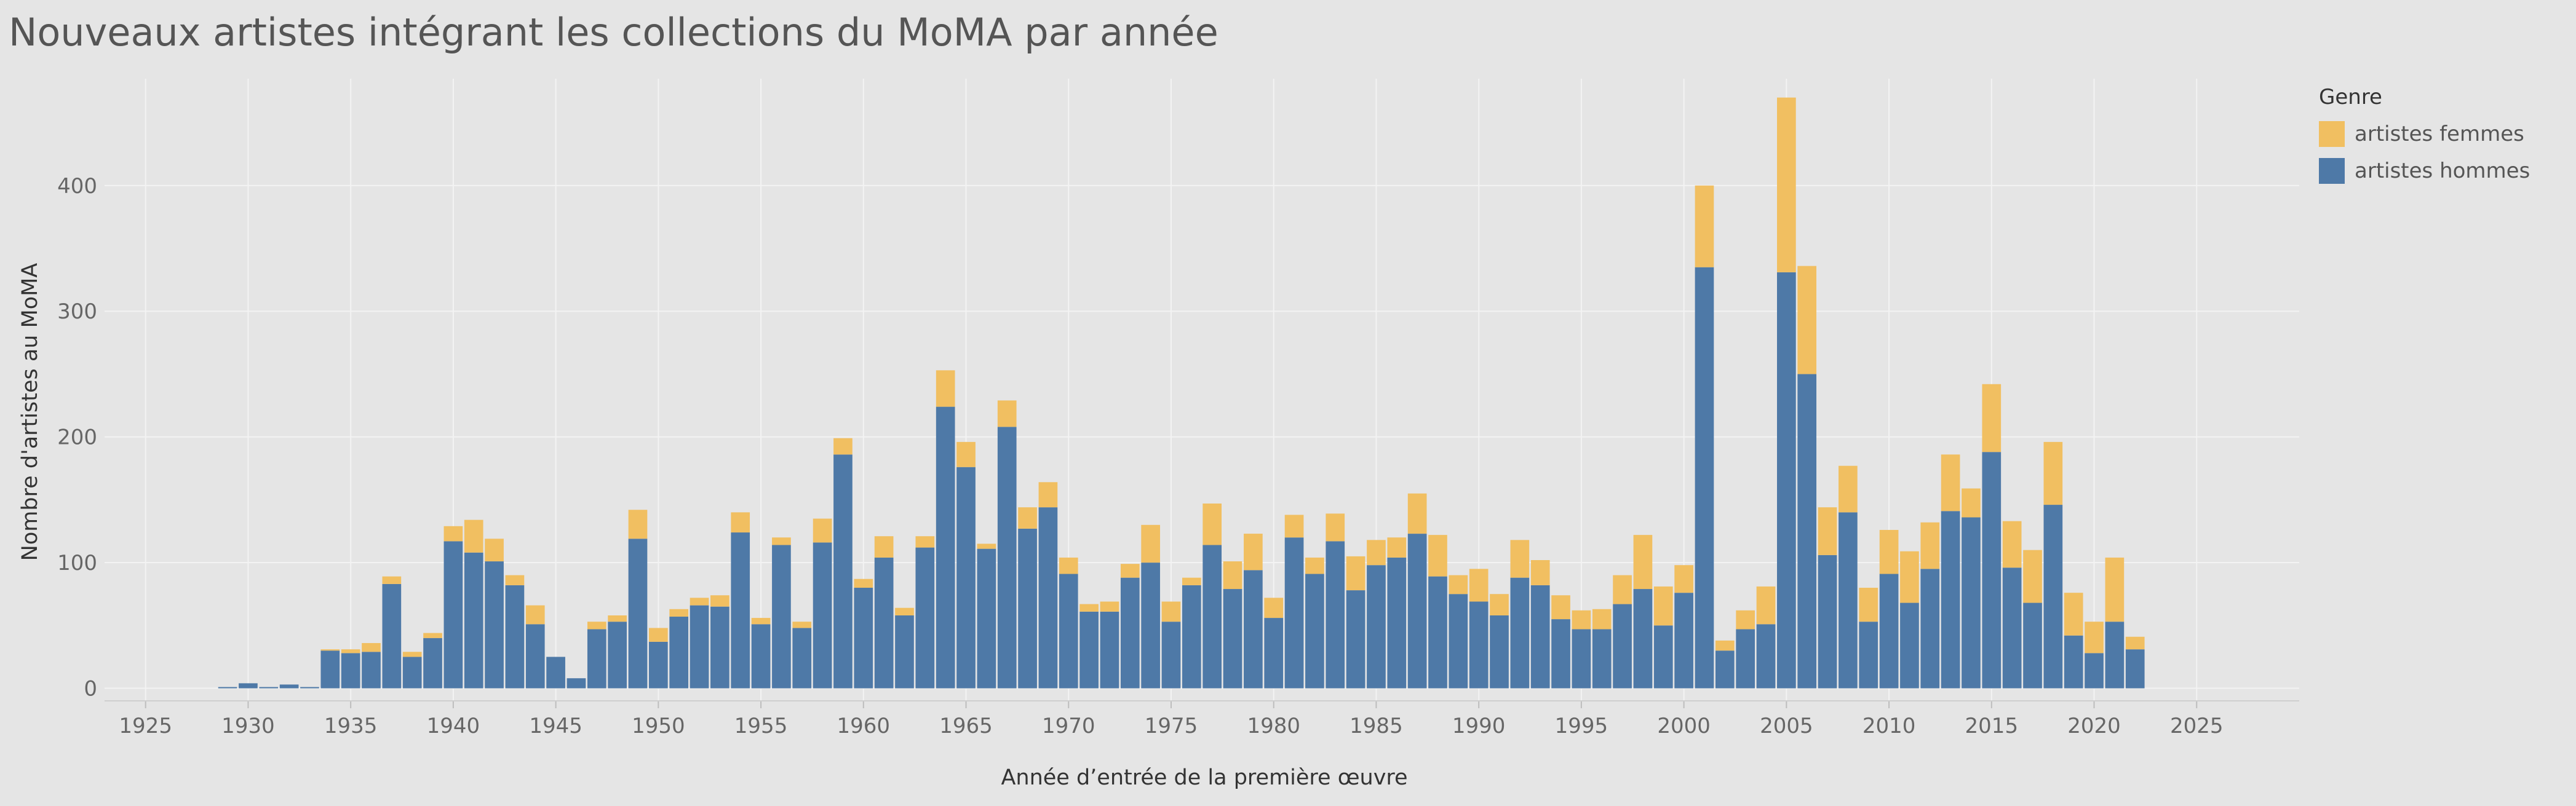 Image resolution: width=2576 pixels, height=806 pixels. Describe the element at coordinates (2094, 726) in the screenshot. I see `x-tick-label: 2020` at that location.